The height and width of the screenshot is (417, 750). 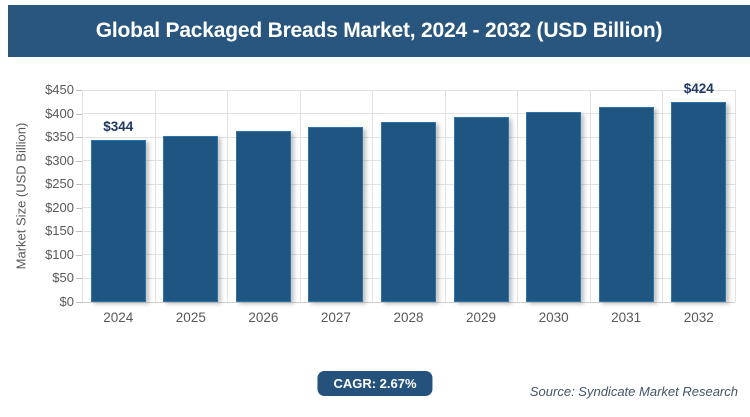 I want to click on bar-value-label: $344, so click(x=118, y=126).